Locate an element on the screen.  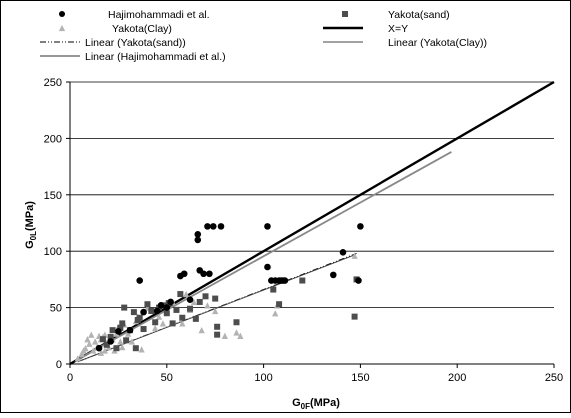
y-tick-label: 150 is located at coordinates (53, 196).